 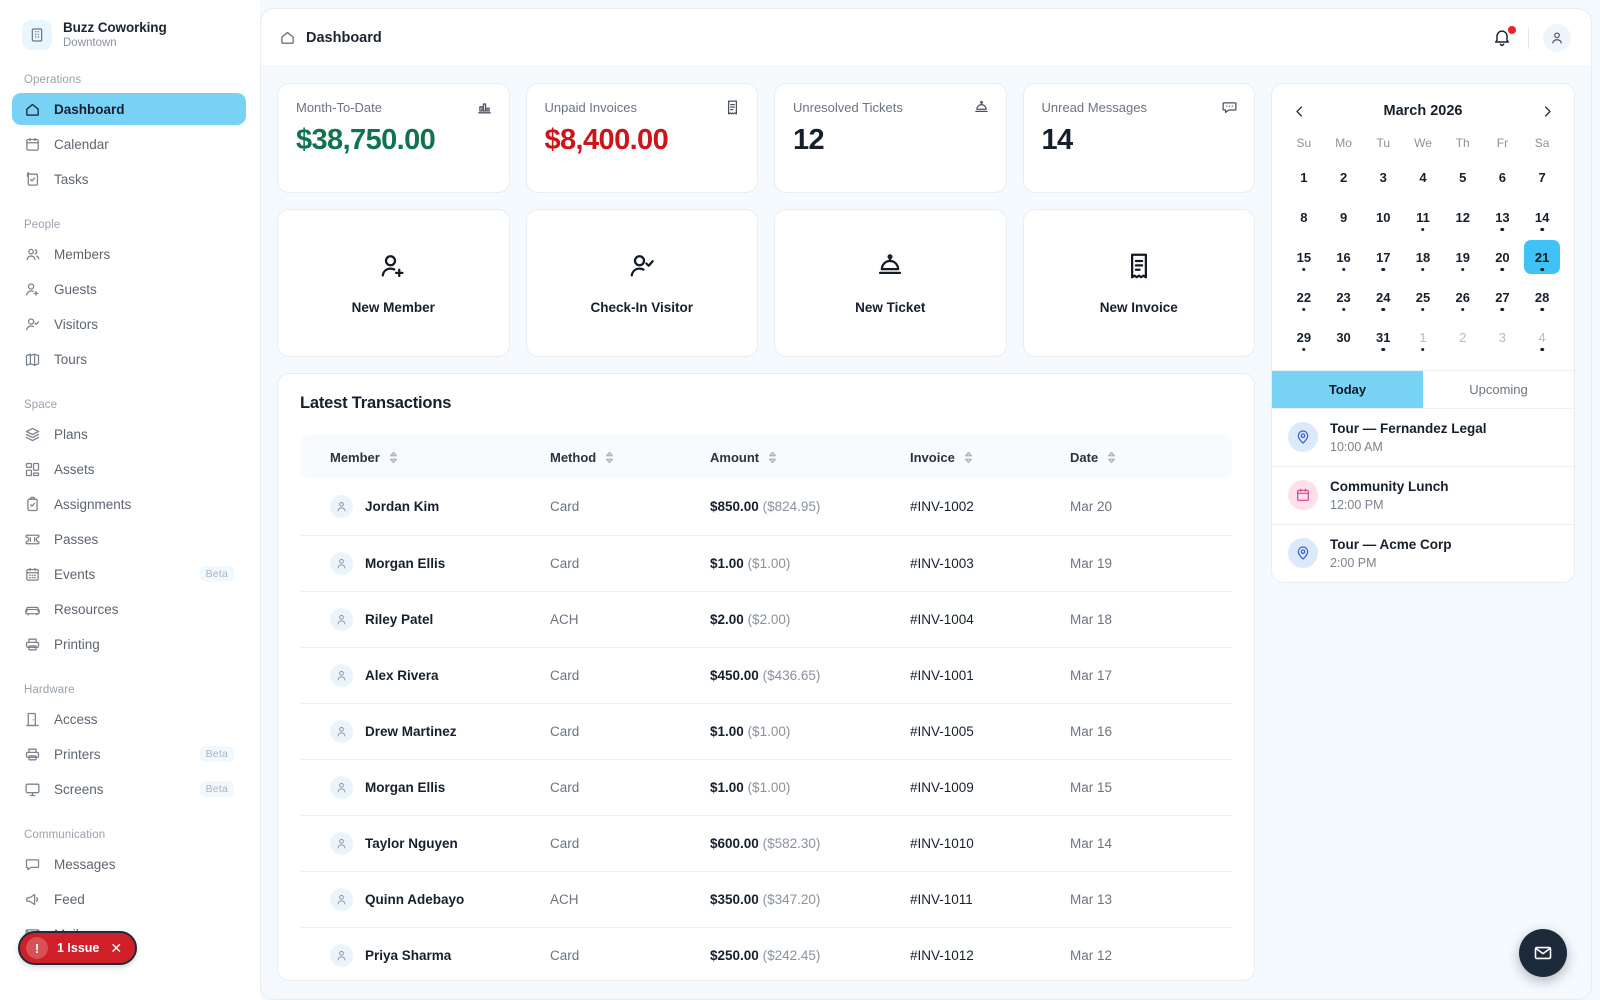 What do you see at coordinates (1503, 257) in the screenshot?
I see `calendar-day: 20` at bounding box center [1503, 257].